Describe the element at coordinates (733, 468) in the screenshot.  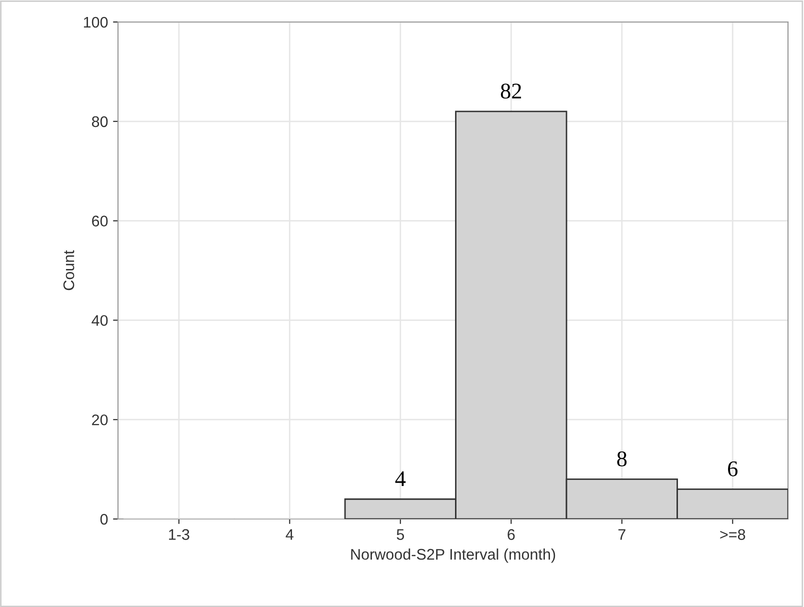
I see `data-label: 6` at that location.